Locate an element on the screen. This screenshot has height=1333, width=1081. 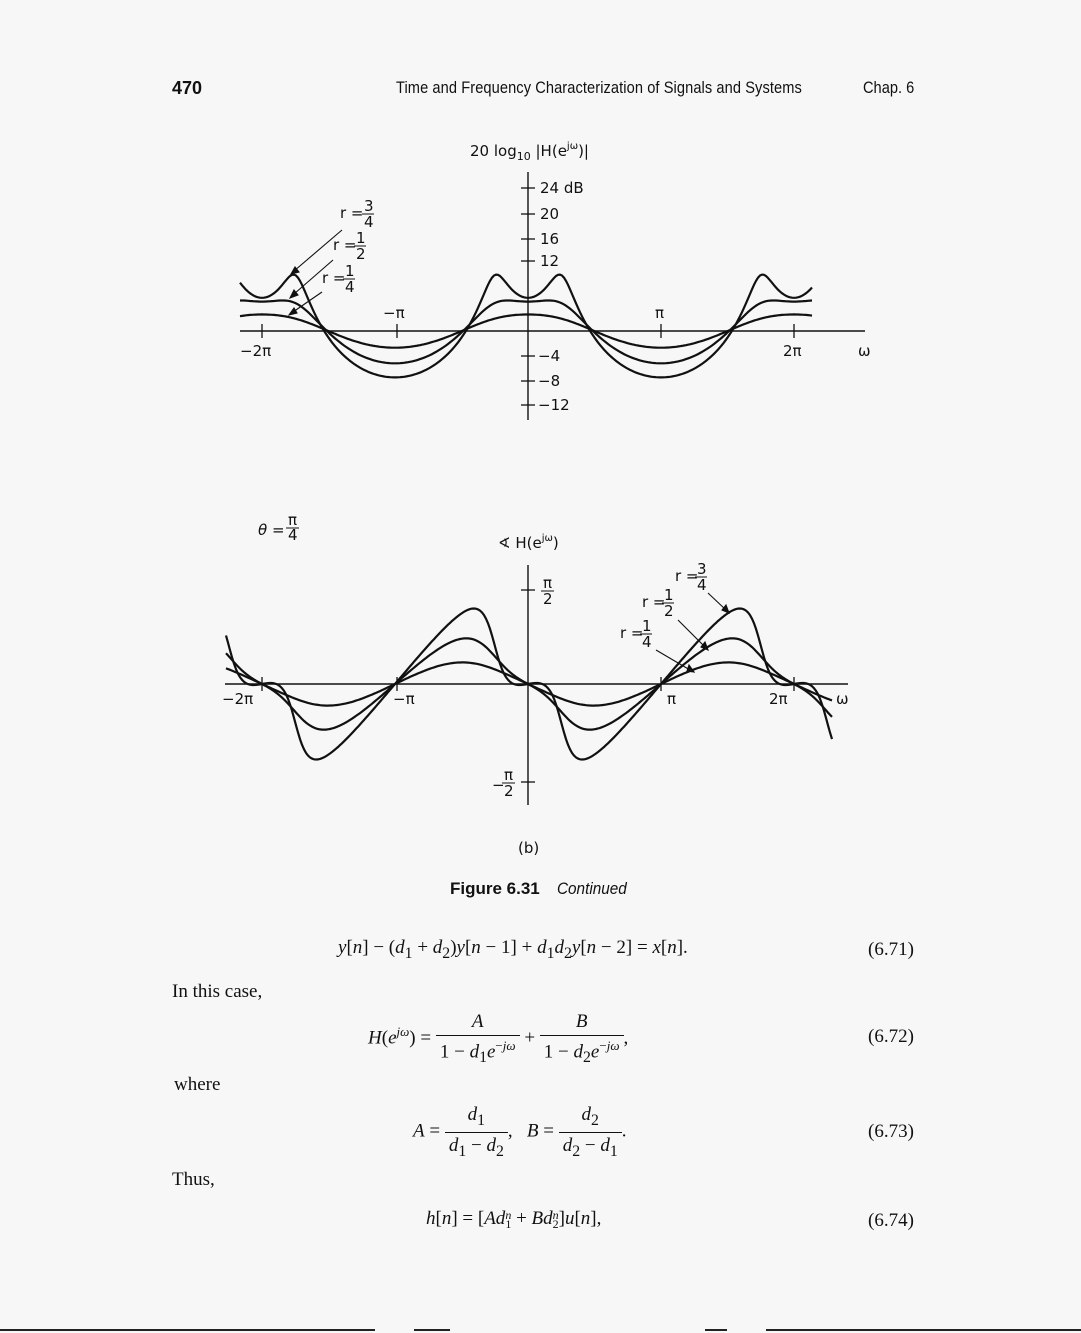
mag-ytick-24: 24 dB is located at coordinates (562, 188).